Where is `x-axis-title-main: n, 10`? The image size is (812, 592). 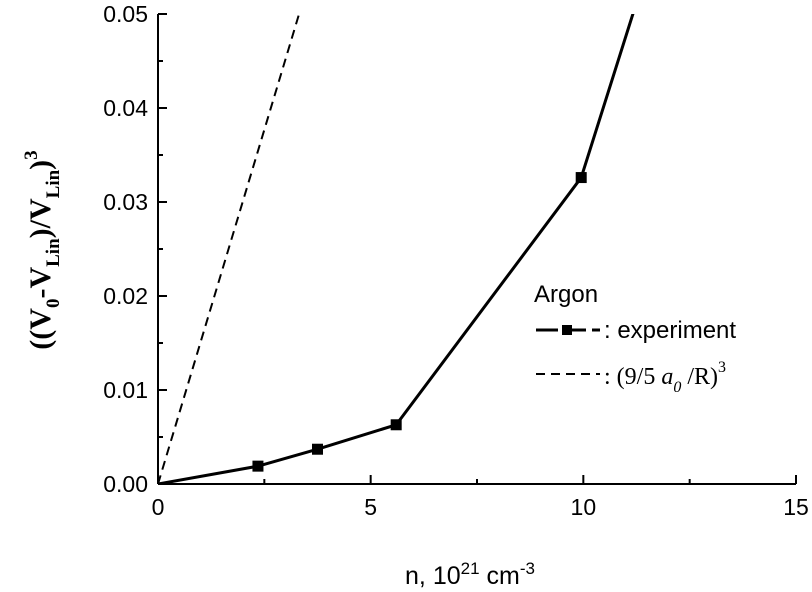
x-axis-title-main: n, 10 is located at coordinates (433, 576).